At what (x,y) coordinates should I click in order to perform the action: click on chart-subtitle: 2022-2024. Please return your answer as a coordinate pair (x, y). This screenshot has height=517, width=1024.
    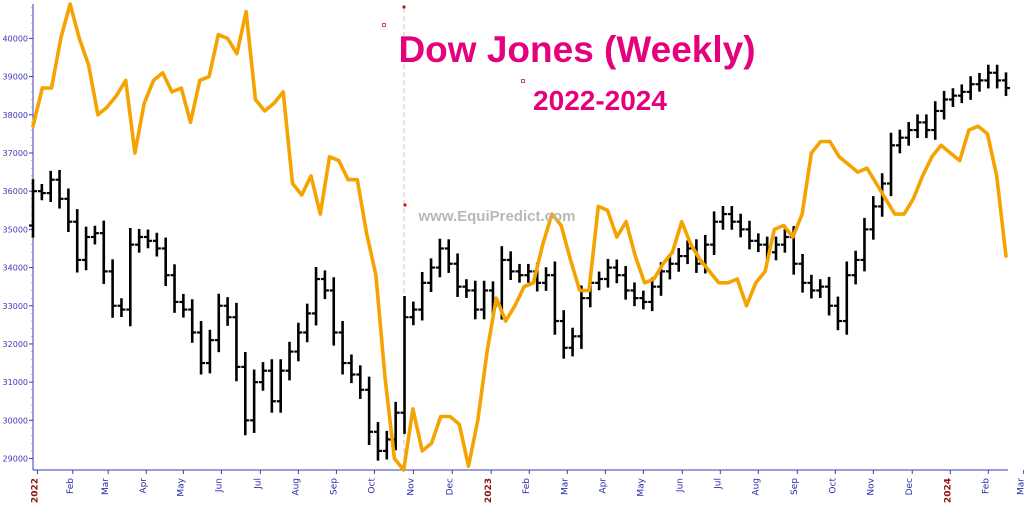
    Looking at the image, I should click on (600, 100).